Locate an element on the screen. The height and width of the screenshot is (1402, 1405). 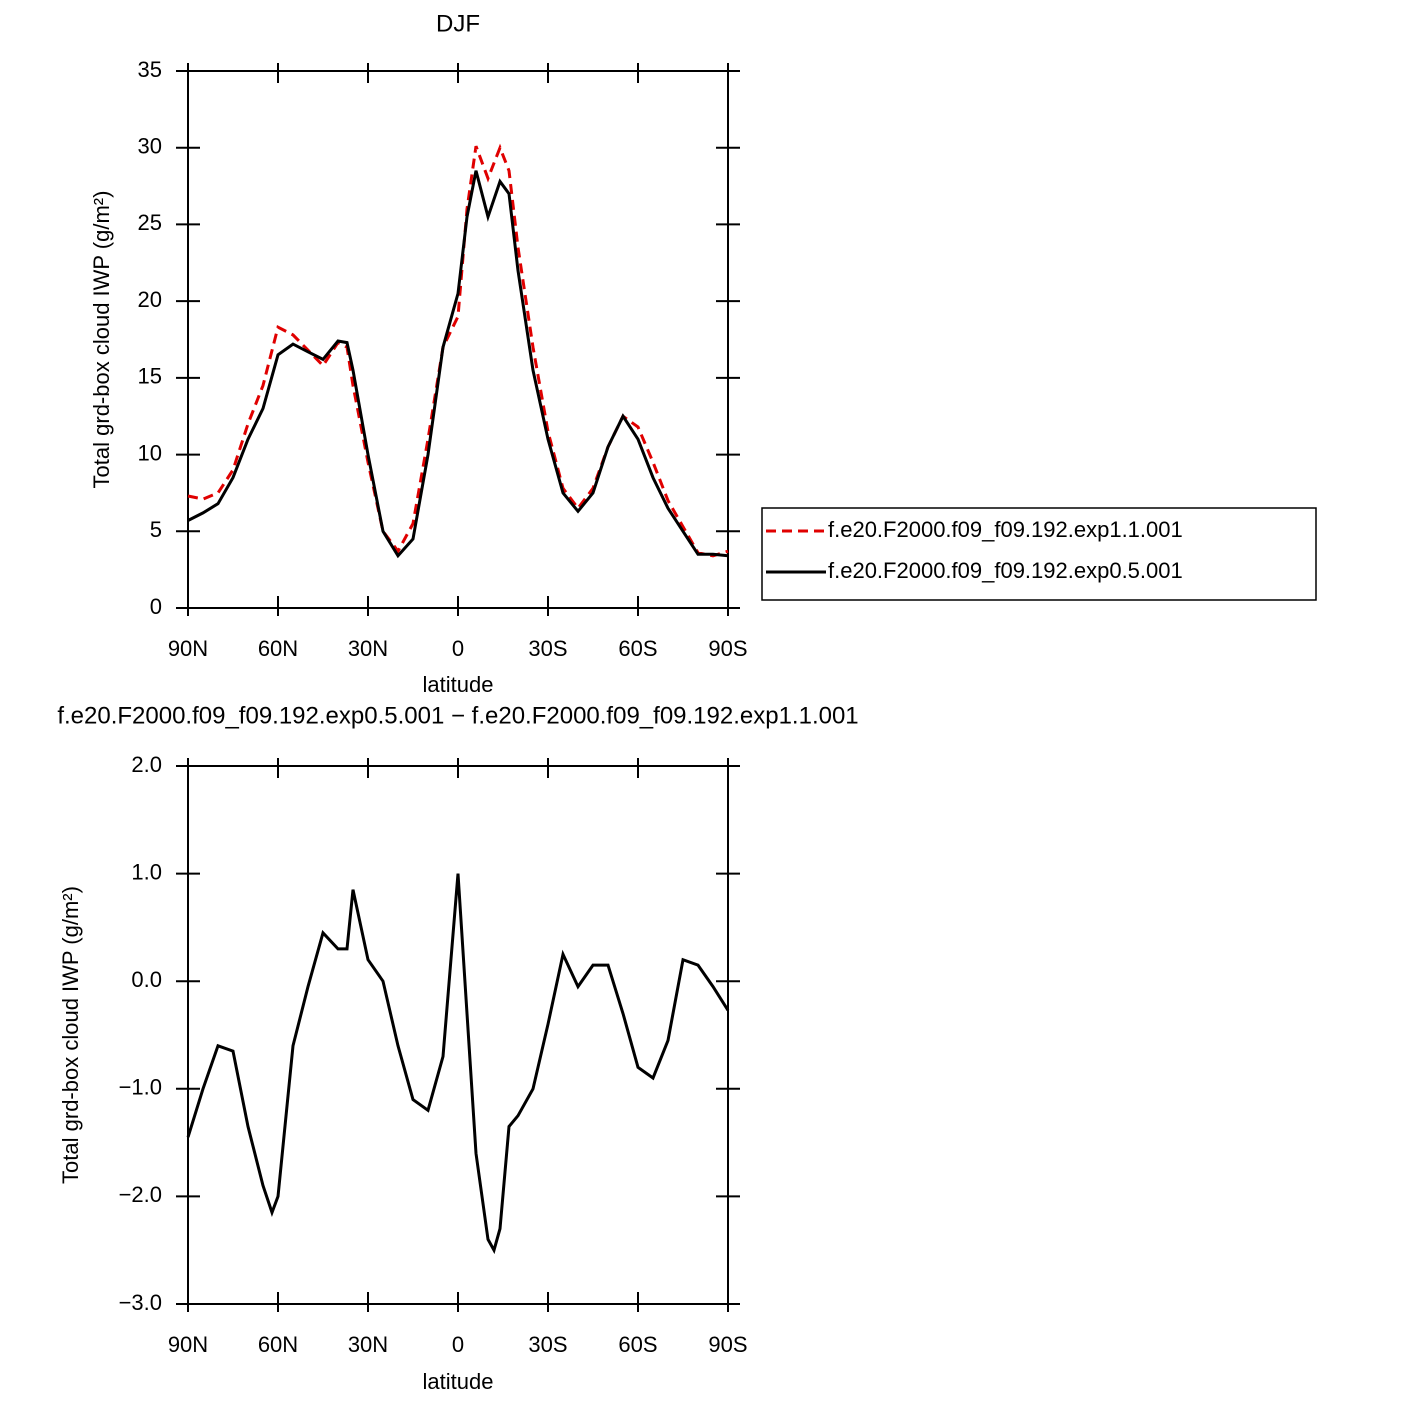
y-tick-label: −3.0 is located at coordinates (140, 1302).